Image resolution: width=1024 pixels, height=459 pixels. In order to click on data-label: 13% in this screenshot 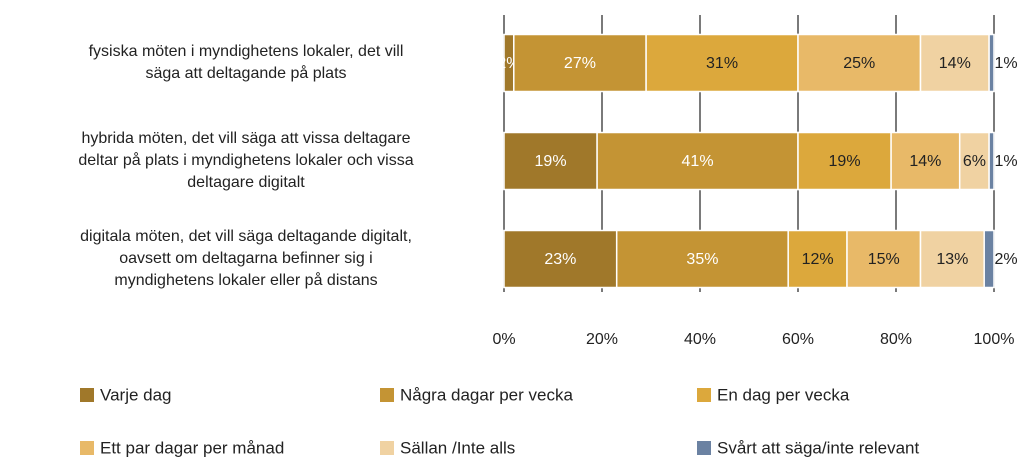, I will do `click(952, 259)`.